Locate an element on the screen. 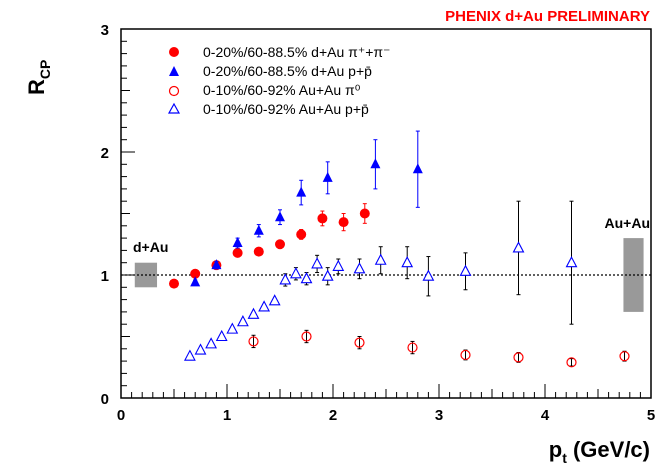 This screenshot has height=472, width=658. x-tick-label: 3 is located at coordinates (439, 415).